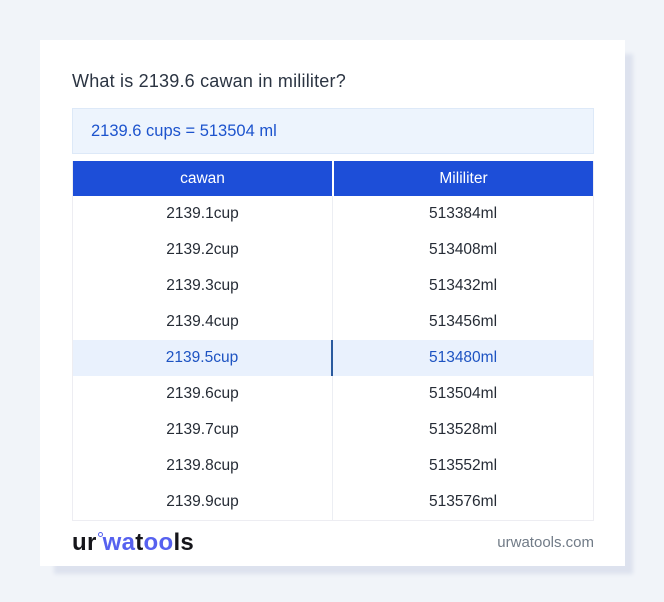 This screenshot has width=664, height=602. What do you see at coordinates (463, 501) in the screenshot?
I see `mililiter-value: 513576ml` at bounding box center [463, 501].